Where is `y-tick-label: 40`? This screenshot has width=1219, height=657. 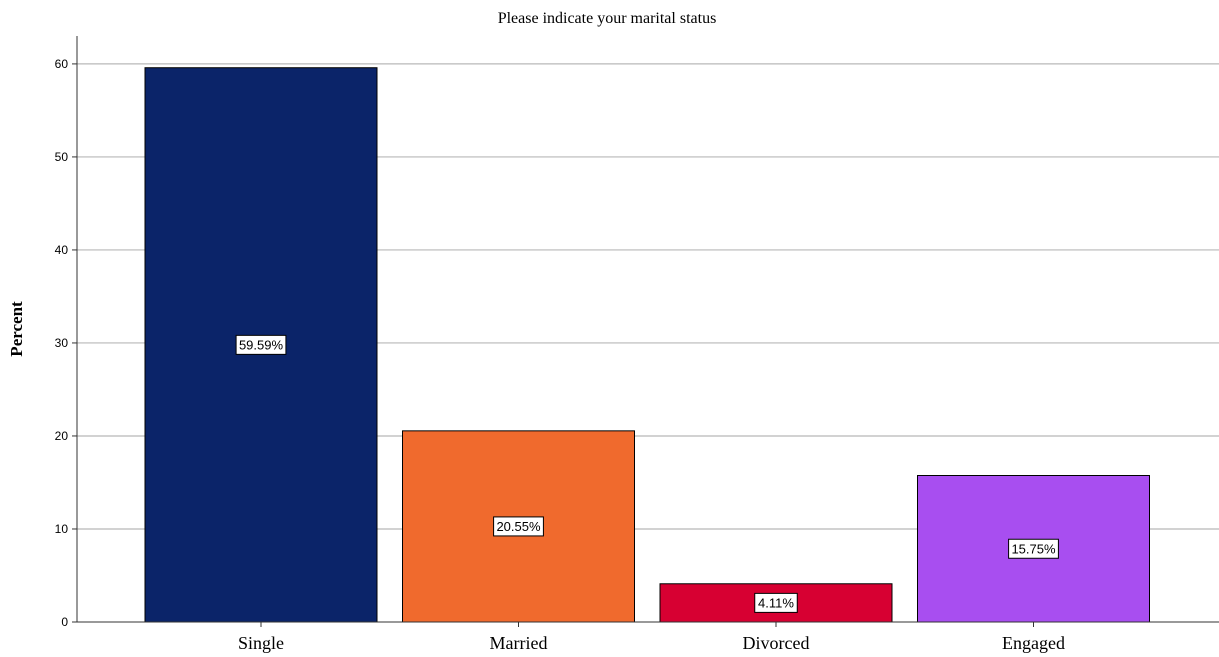
y-tick-label: 40 is located at coordinates (62, 250).